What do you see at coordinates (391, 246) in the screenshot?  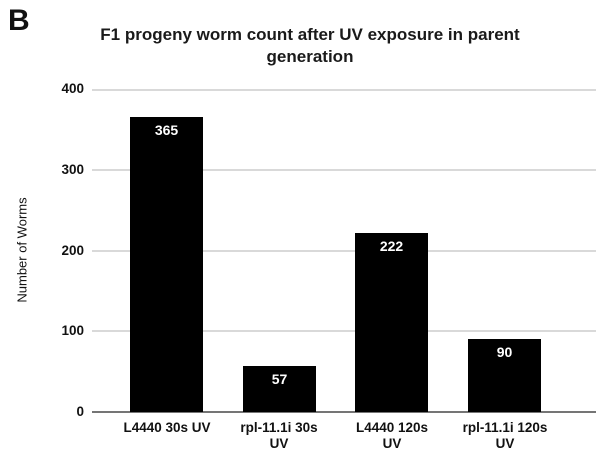 I see `bar-value-label: 222` at bounding box center [391, 246].